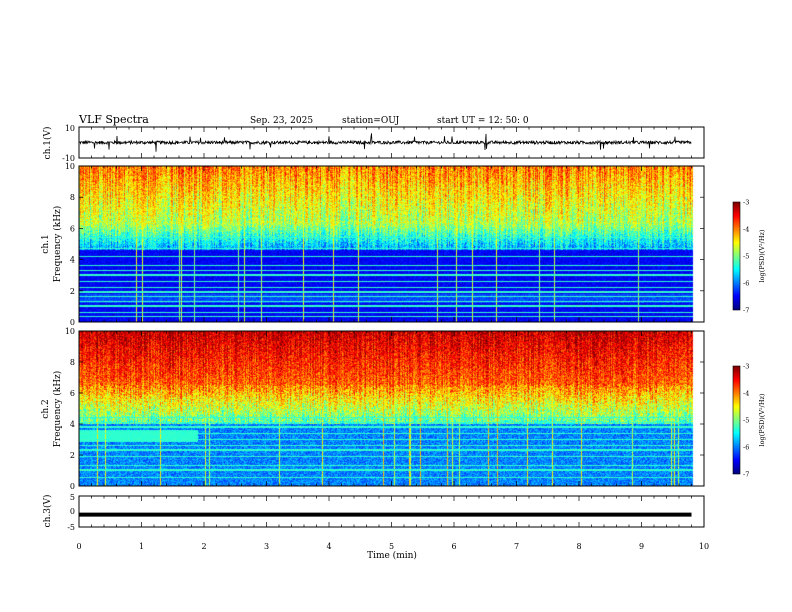  What do you see at coordinates (762, 419) in the screenshot?
I see `ch2-colorbar-label: log(PSD)(V²/Hz)` at bounding box center [762, 419].